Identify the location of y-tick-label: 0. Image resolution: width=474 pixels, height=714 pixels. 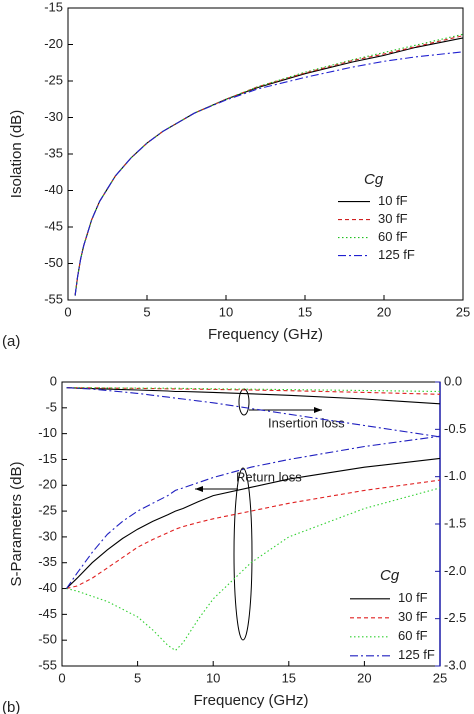
(53, 380).